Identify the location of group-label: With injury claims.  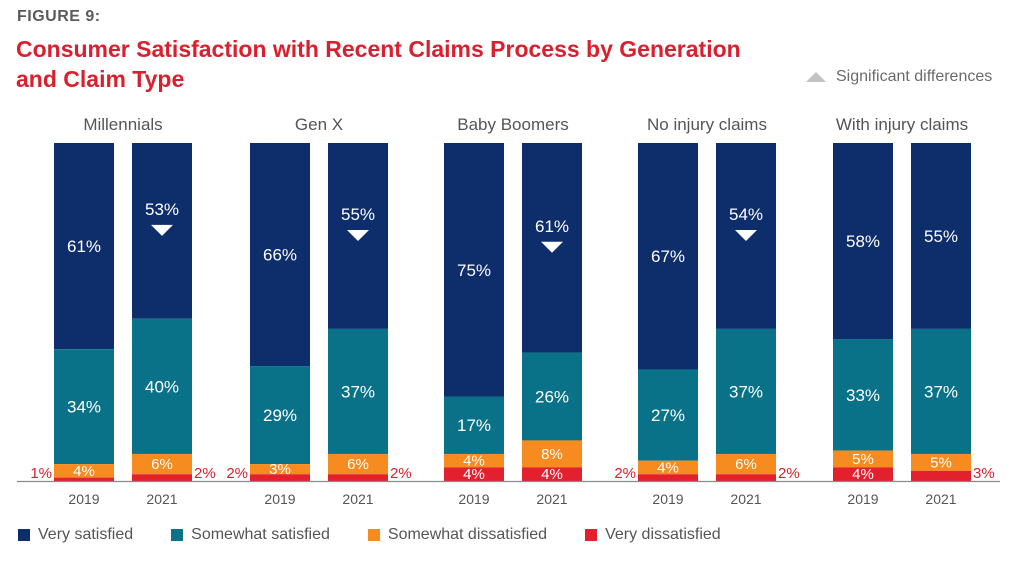
(902, 124).